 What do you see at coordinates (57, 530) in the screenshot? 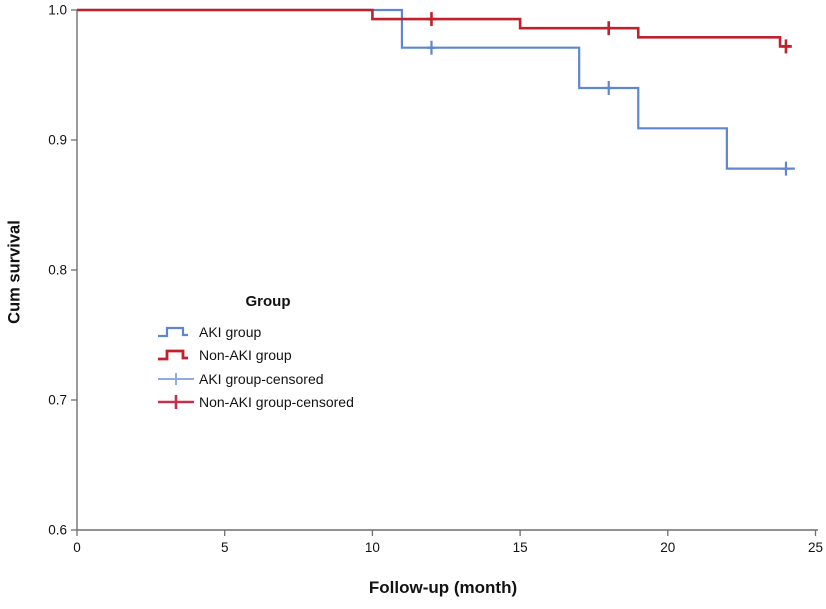
I see `y-tick-label: 0.6` at bounding box center [57, 530].